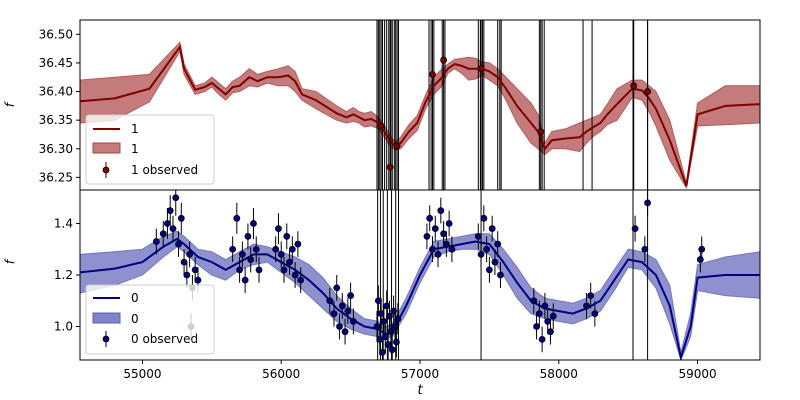  What do you see at coordinates (56, 120) in the screenshot?
I see `top-y-tick-label: 36.35` at bounding box center [56, 120].